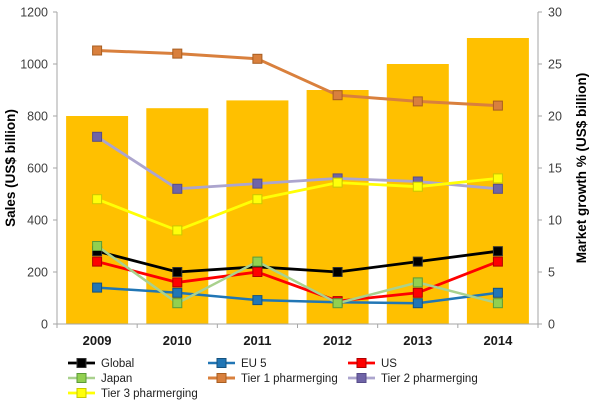 The height and width of the screenshot is (402, 600). I want to click on marker-japan-2013, so click(417, 282).